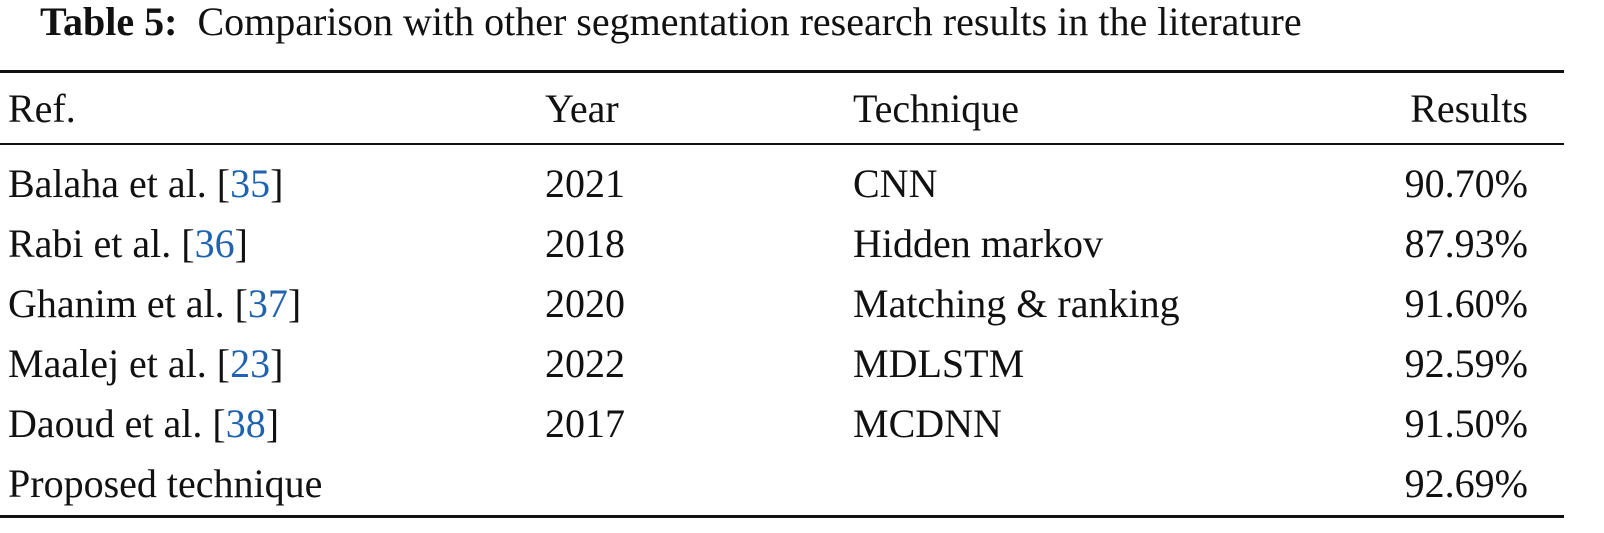  Describe the element at coordinates (250, 183) in the screenshot. I see `citation-link: 35` at that location.